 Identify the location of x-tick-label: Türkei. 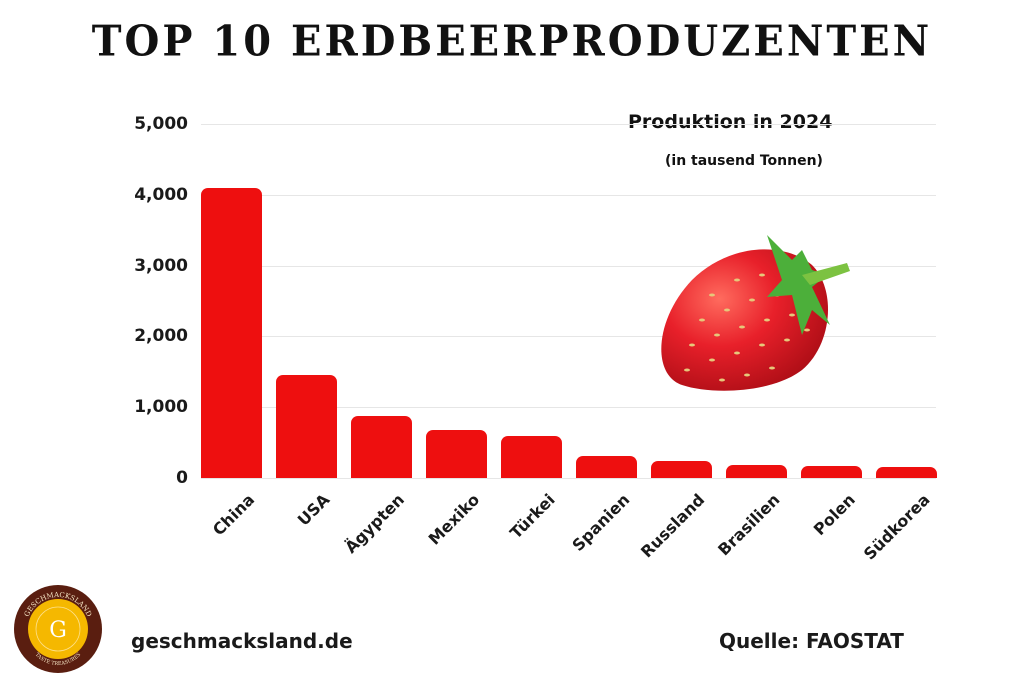
(532, 516).